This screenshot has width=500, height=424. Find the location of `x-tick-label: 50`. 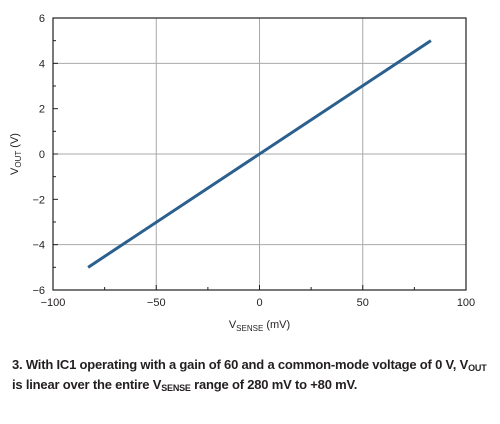

x-tick-label: 50 is located at coordinates (363, 303).